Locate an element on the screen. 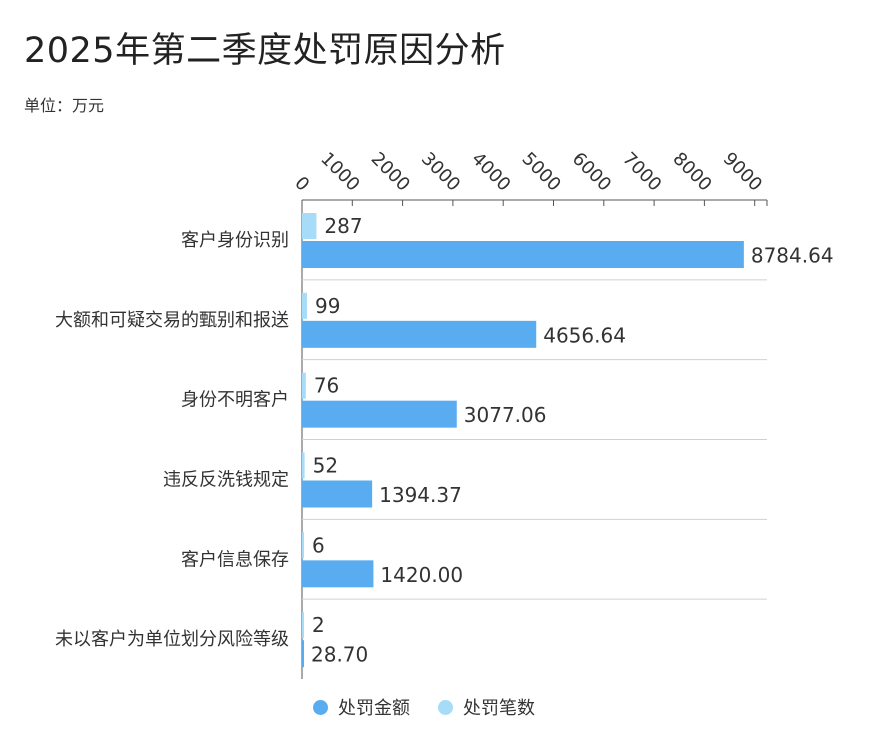 This screenshot has height=742, width=873. chart-subtitle: 单位：万元 is located at coordinates (64, 105).